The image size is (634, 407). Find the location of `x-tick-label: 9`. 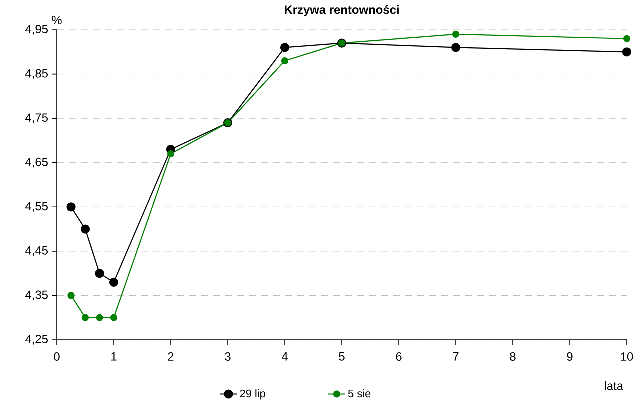

x-tick-label: 9 is located at coordinates (570, 356).